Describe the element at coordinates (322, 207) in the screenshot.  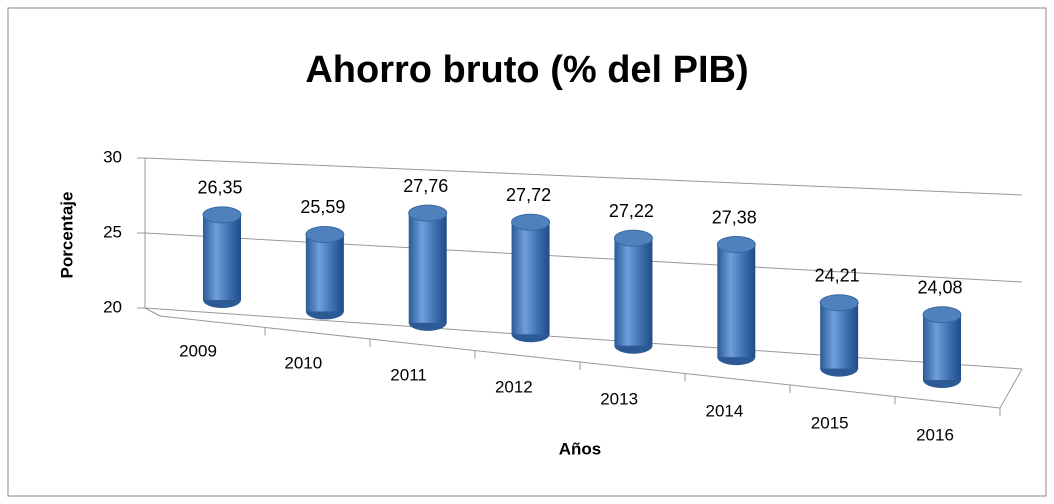
I see `data-label: 25,59` at that location.